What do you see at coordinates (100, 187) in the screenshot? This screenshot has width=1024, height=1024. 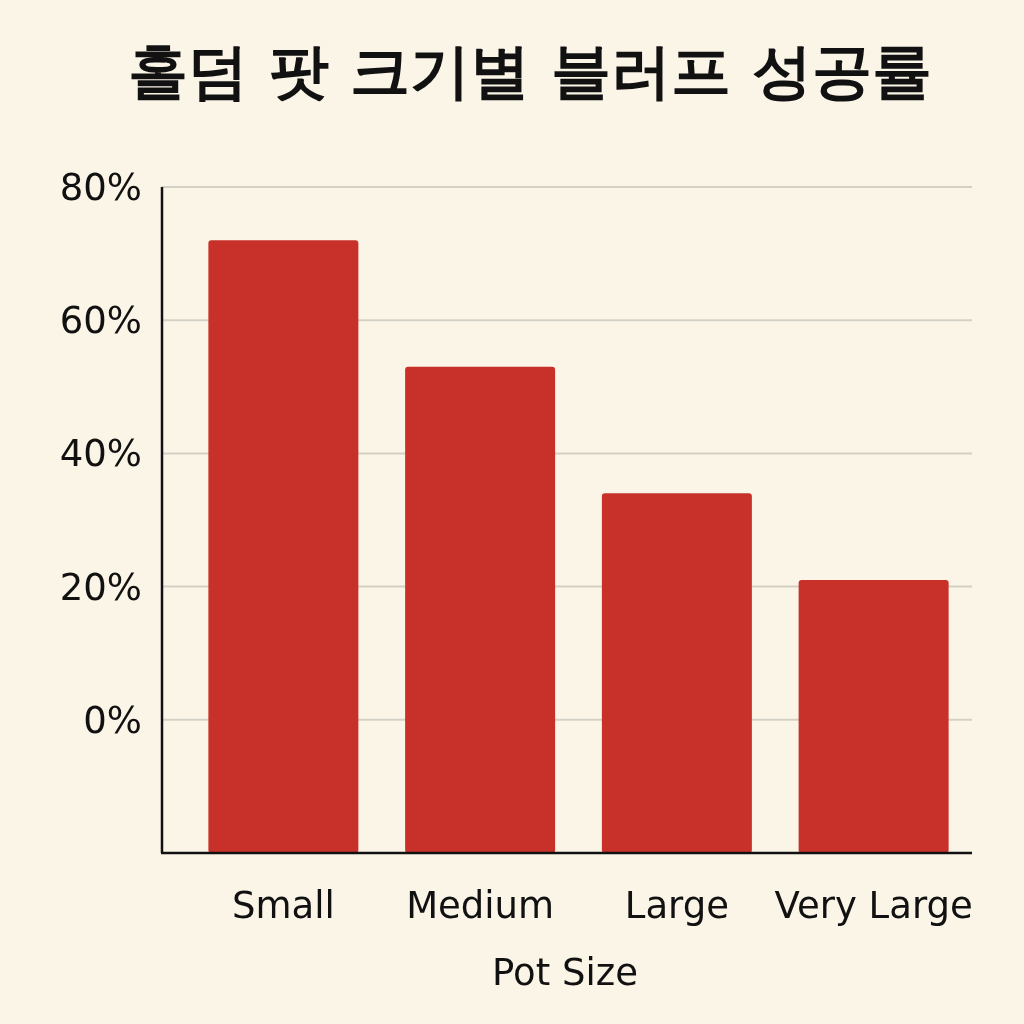 I see `y-tick-label: 80%` at bounding box center [100, 187].